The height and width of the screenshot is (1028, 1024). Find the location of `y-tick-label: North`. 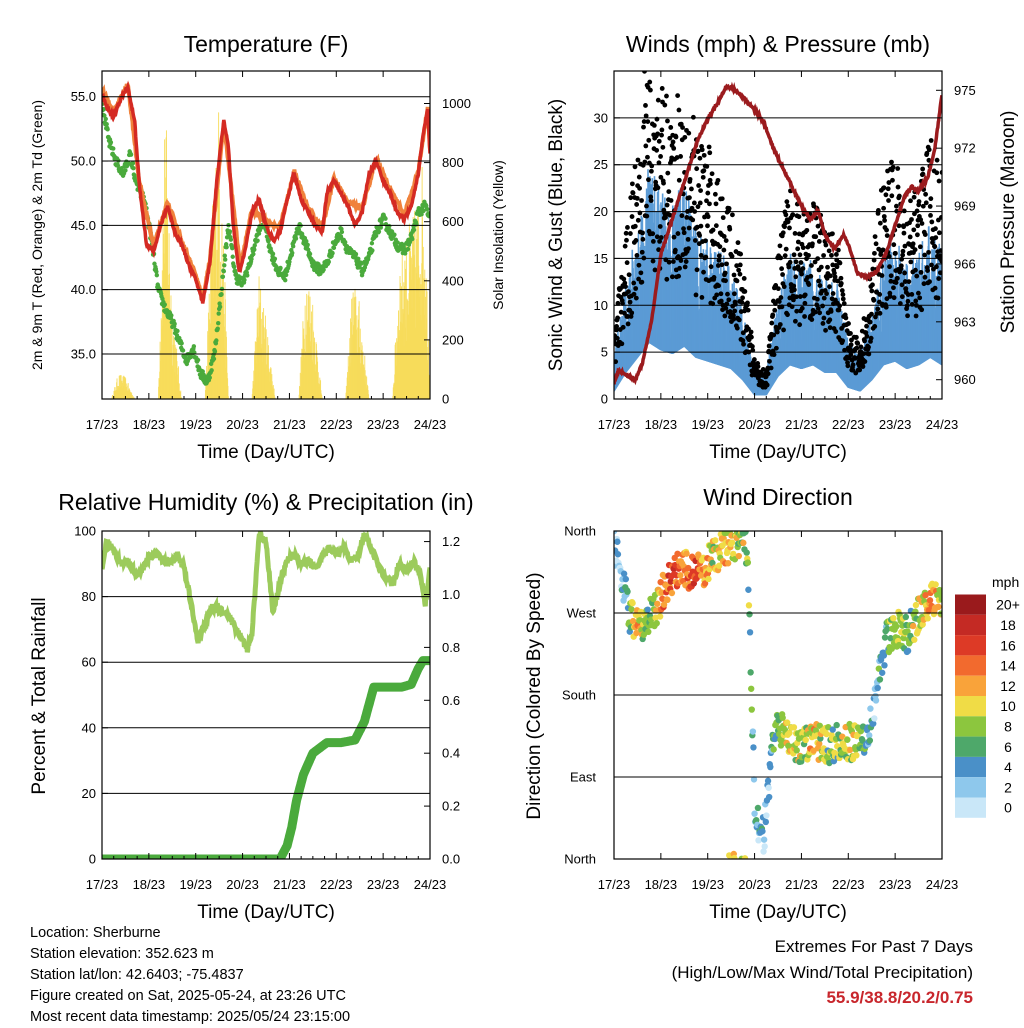

y-tick-label: North is located at coordinates (580, 859).